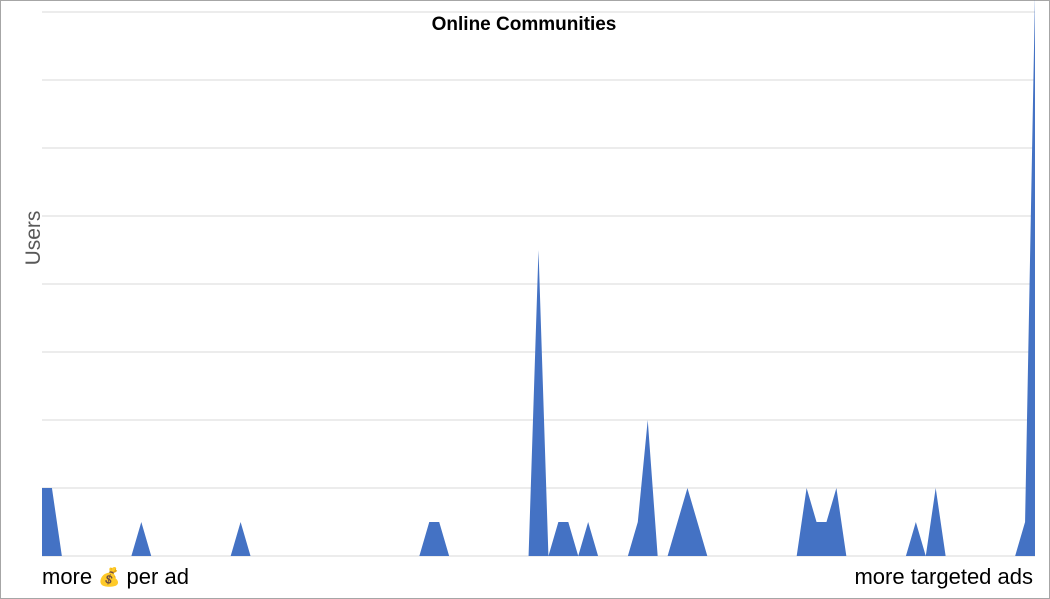 This screenshot has height=599, width=1050. Describe the element at coordinates (67, 576) in the screenshot. I see `x-left-more-text: more` at that location.